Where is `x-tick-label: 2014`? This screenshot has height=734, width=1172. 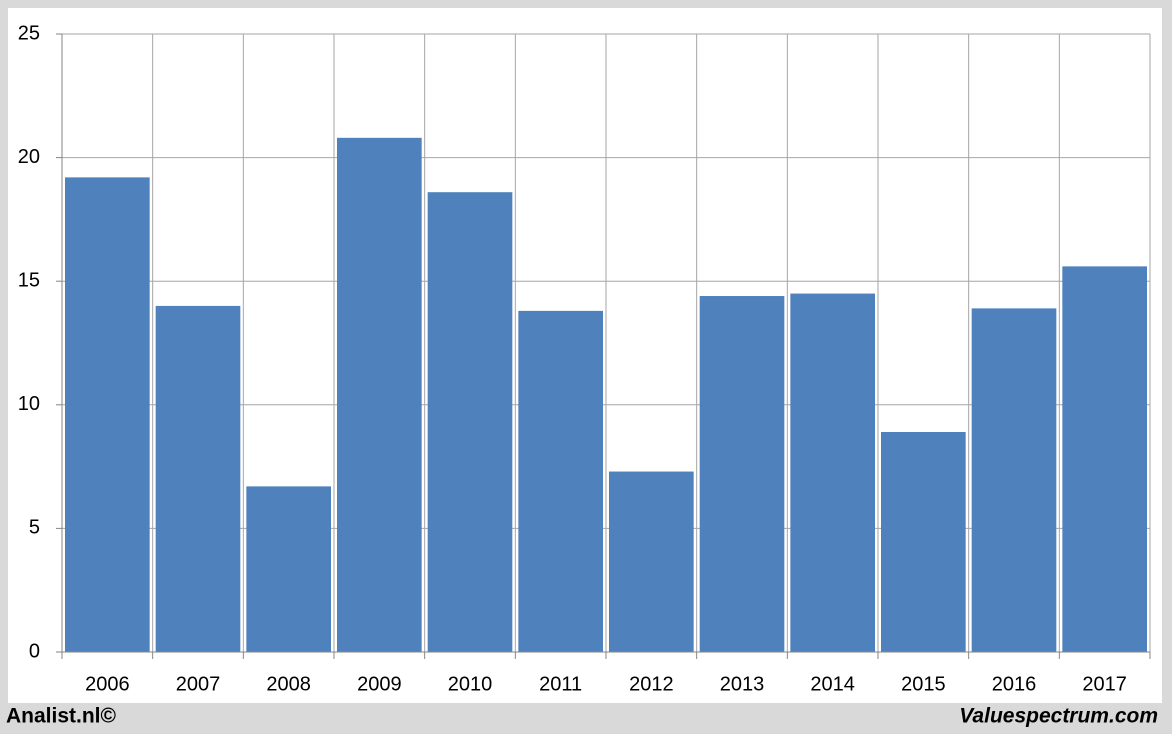
x-tick-label: 2014 is located at coordinates (832, 684).